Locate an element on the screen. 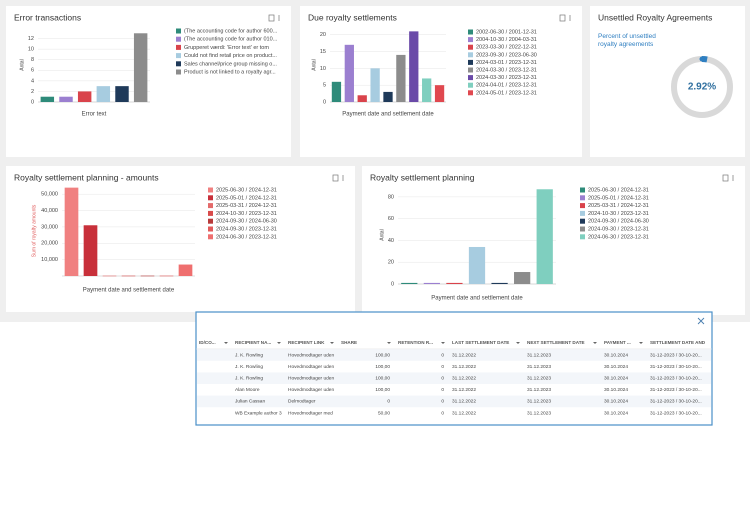 This screenshot has height=530, width=750. legend-label: 2002-06-30 / 2001-12-31 is located at coordinates (506, 32).